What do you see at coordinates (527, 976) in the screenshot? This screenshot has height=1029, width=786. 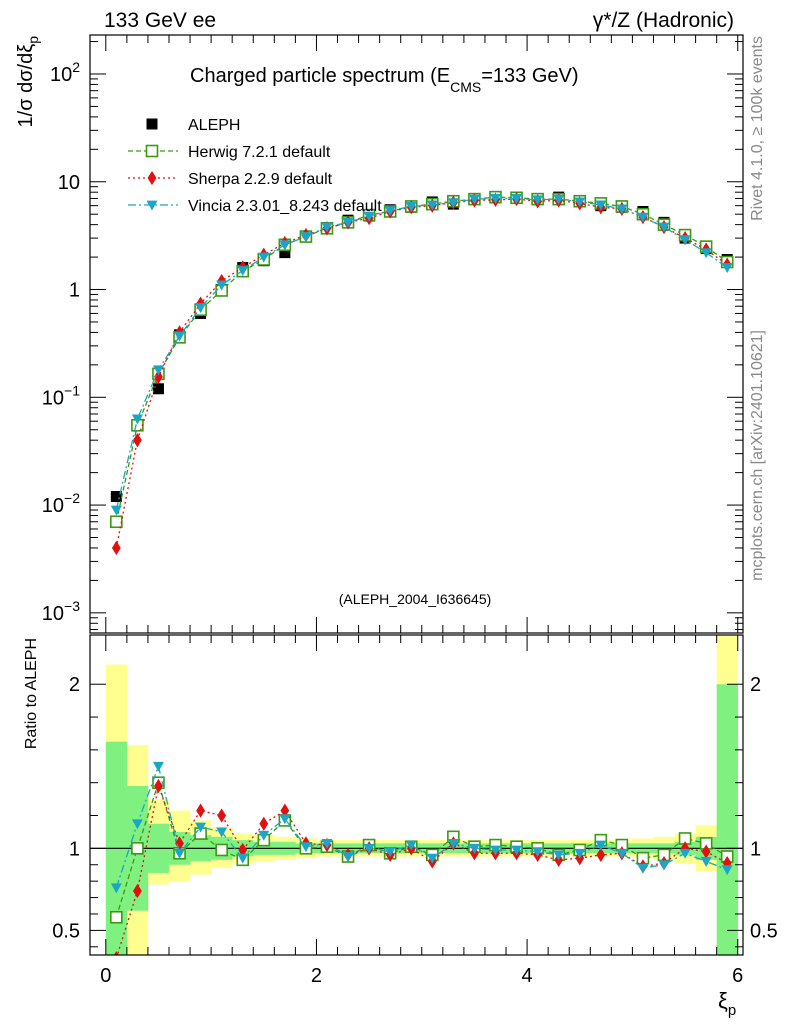 I see `ratio-xtick-label: 4` at bounding box center [527, 976].